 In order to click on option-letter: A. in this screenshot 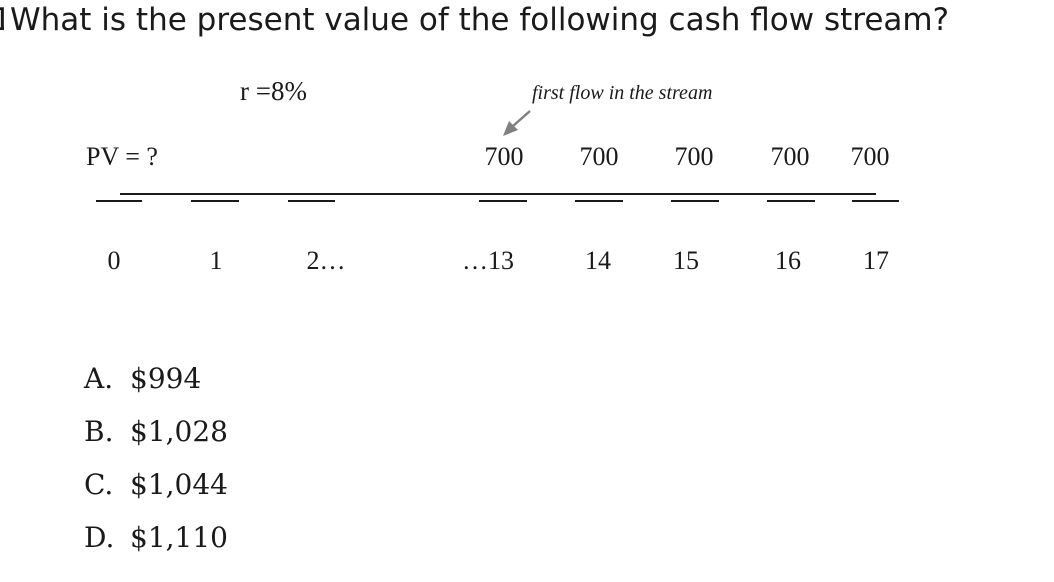, I will do `click(99, 378)`.